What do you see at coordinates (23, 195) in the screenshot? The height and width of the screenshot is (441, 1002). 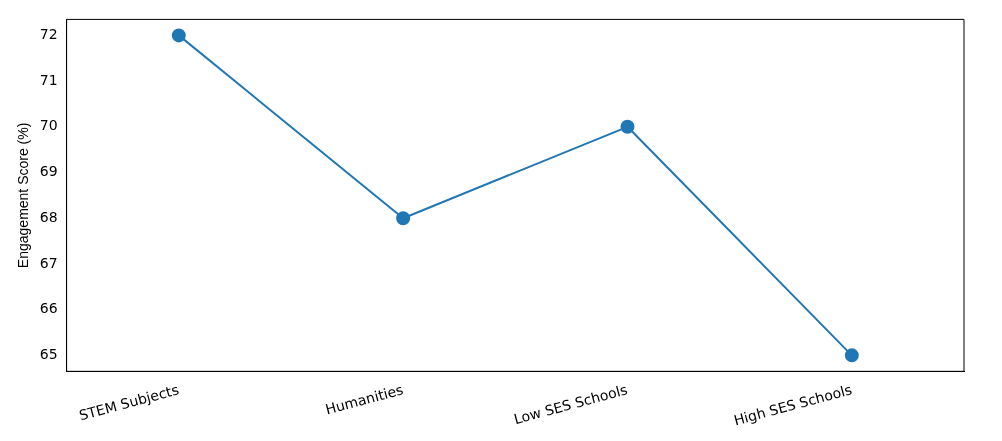 I see `y-axis-title: Engagement Score (%)` at bounding box center [23, 195].